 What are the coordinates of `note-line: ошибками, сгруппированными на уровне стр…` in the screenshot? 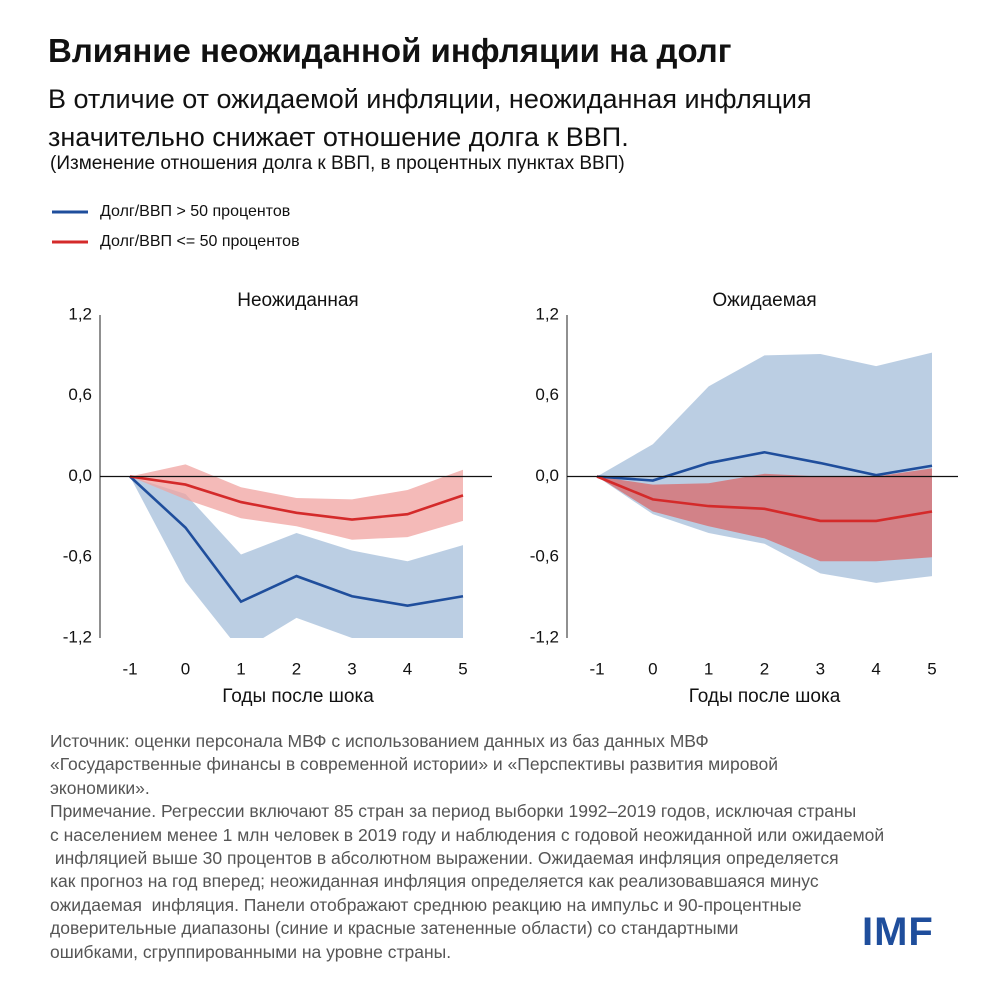 It's located at (251, 951).